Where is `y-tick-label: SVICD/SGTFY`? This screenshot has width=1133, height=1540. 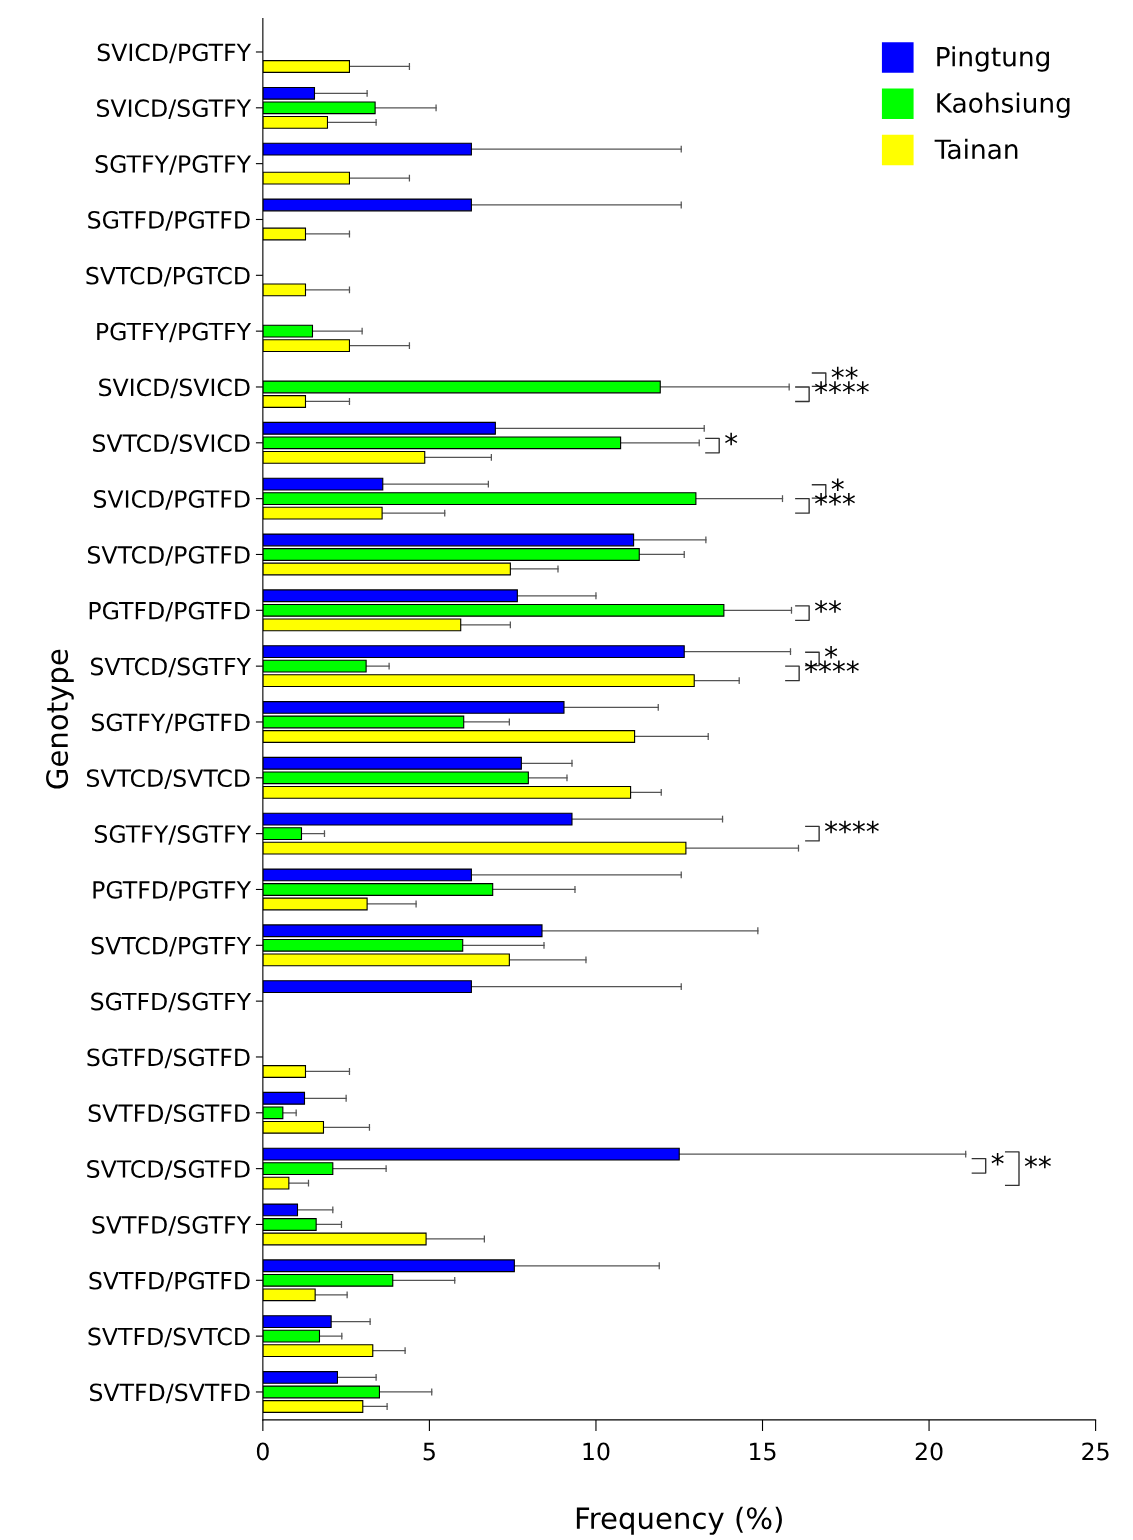 y-tick-label: SVICD/SGTFY is located at coordinates (174, 109).